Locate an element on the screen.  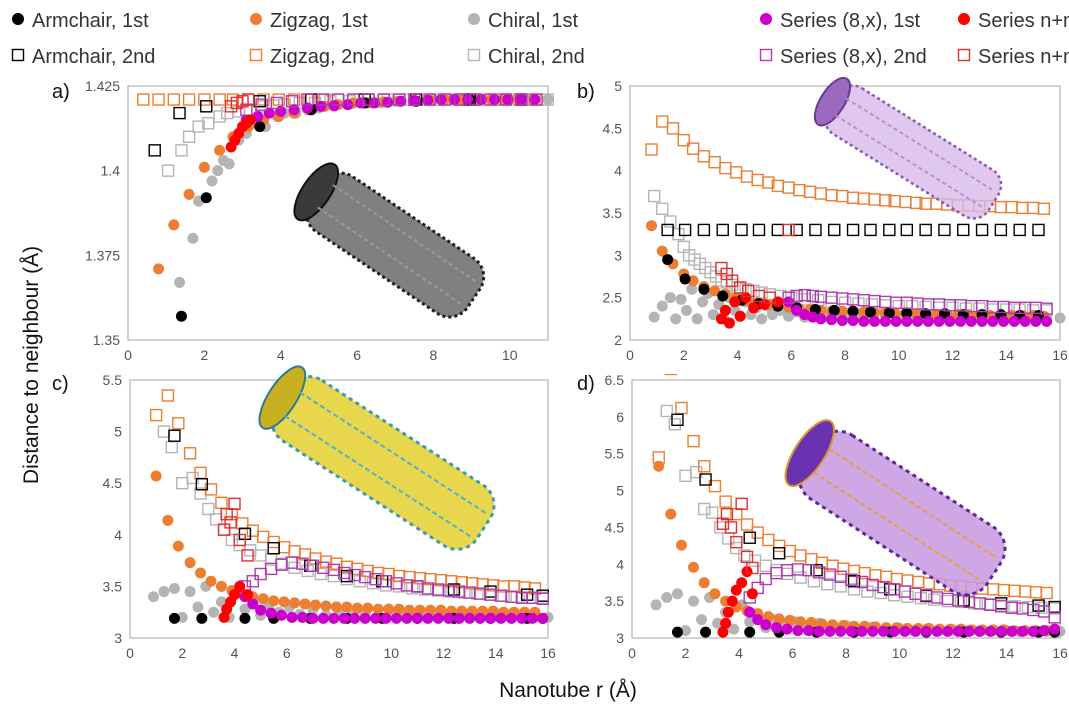
y-tick-label: 4.5 is located at coordinates (113, 483).